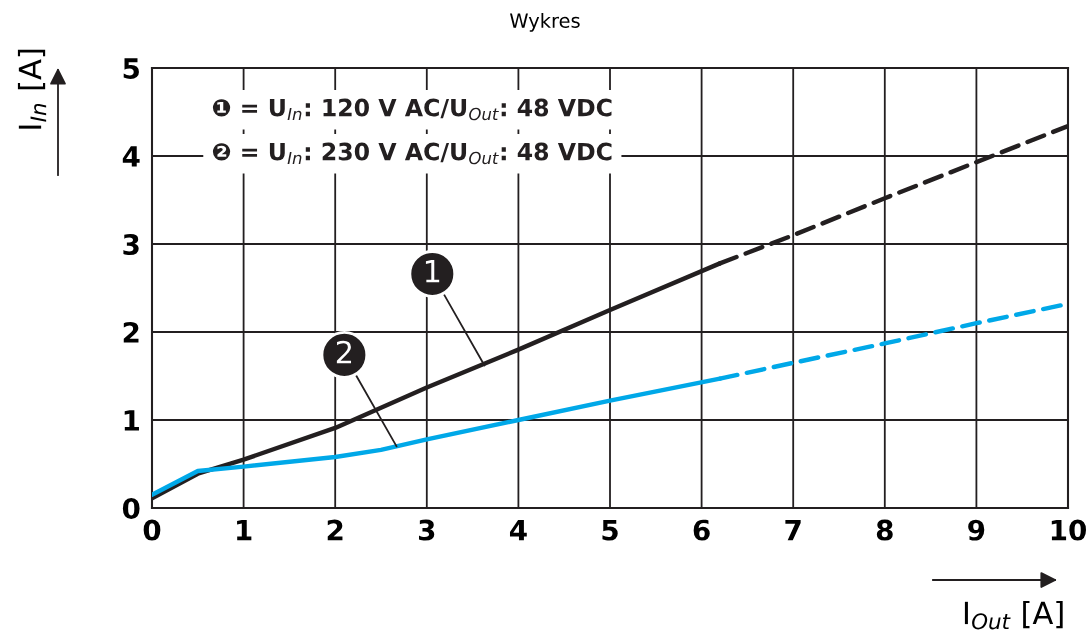 The image size is (1090, 638). What do you see at coordinates (432, 271) in the screenshot?
I see `annotation: 1` at bounding box center [432, 271].